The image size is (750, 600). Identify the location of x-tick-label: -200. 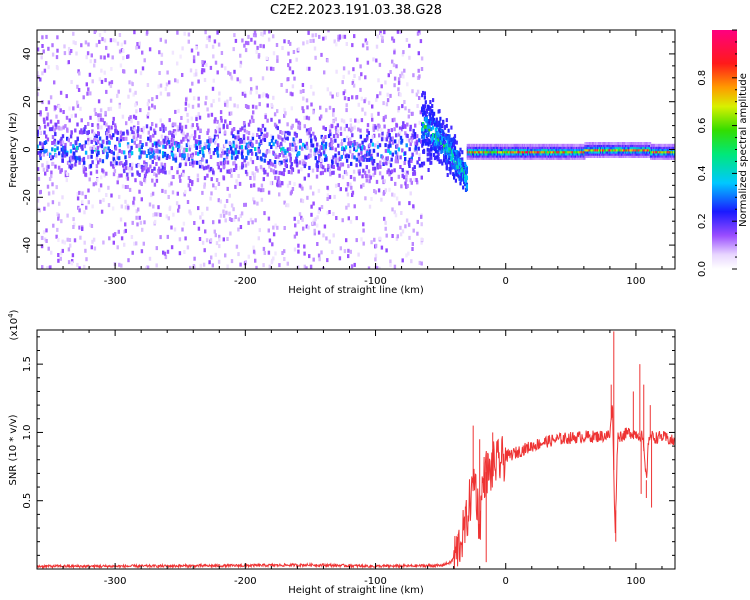
(245, 581).